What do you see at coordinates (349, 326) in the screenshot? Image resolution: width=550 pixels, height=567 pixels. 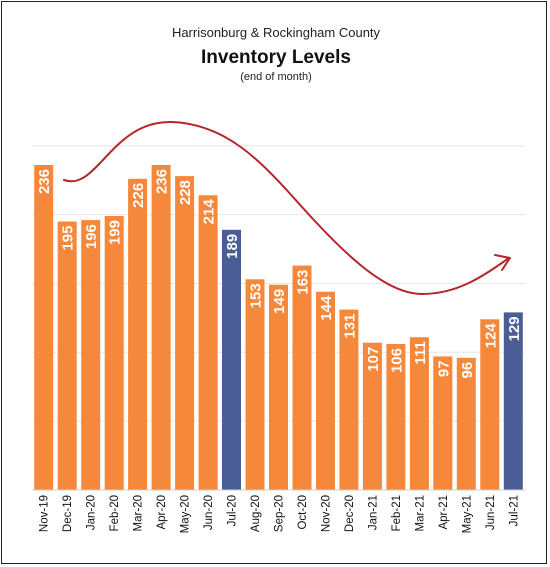 I see `bar-value-label: 131` at bounding box center [349, 326].